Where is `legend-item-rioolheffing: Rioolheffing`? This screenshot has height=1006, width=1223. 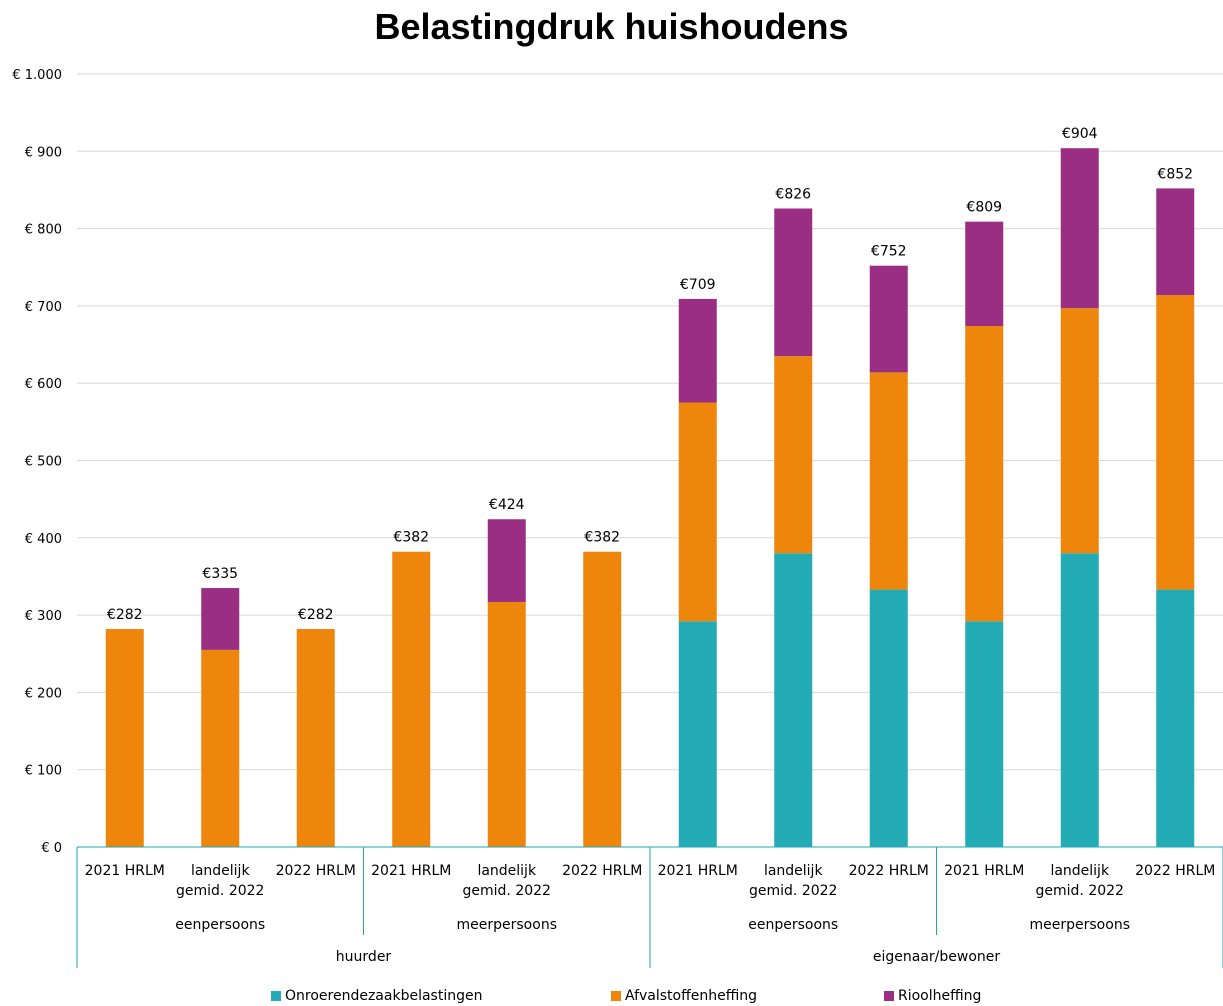 legend-item-rioolheffing: Rioolheffing is located at coordinates (932, 996).